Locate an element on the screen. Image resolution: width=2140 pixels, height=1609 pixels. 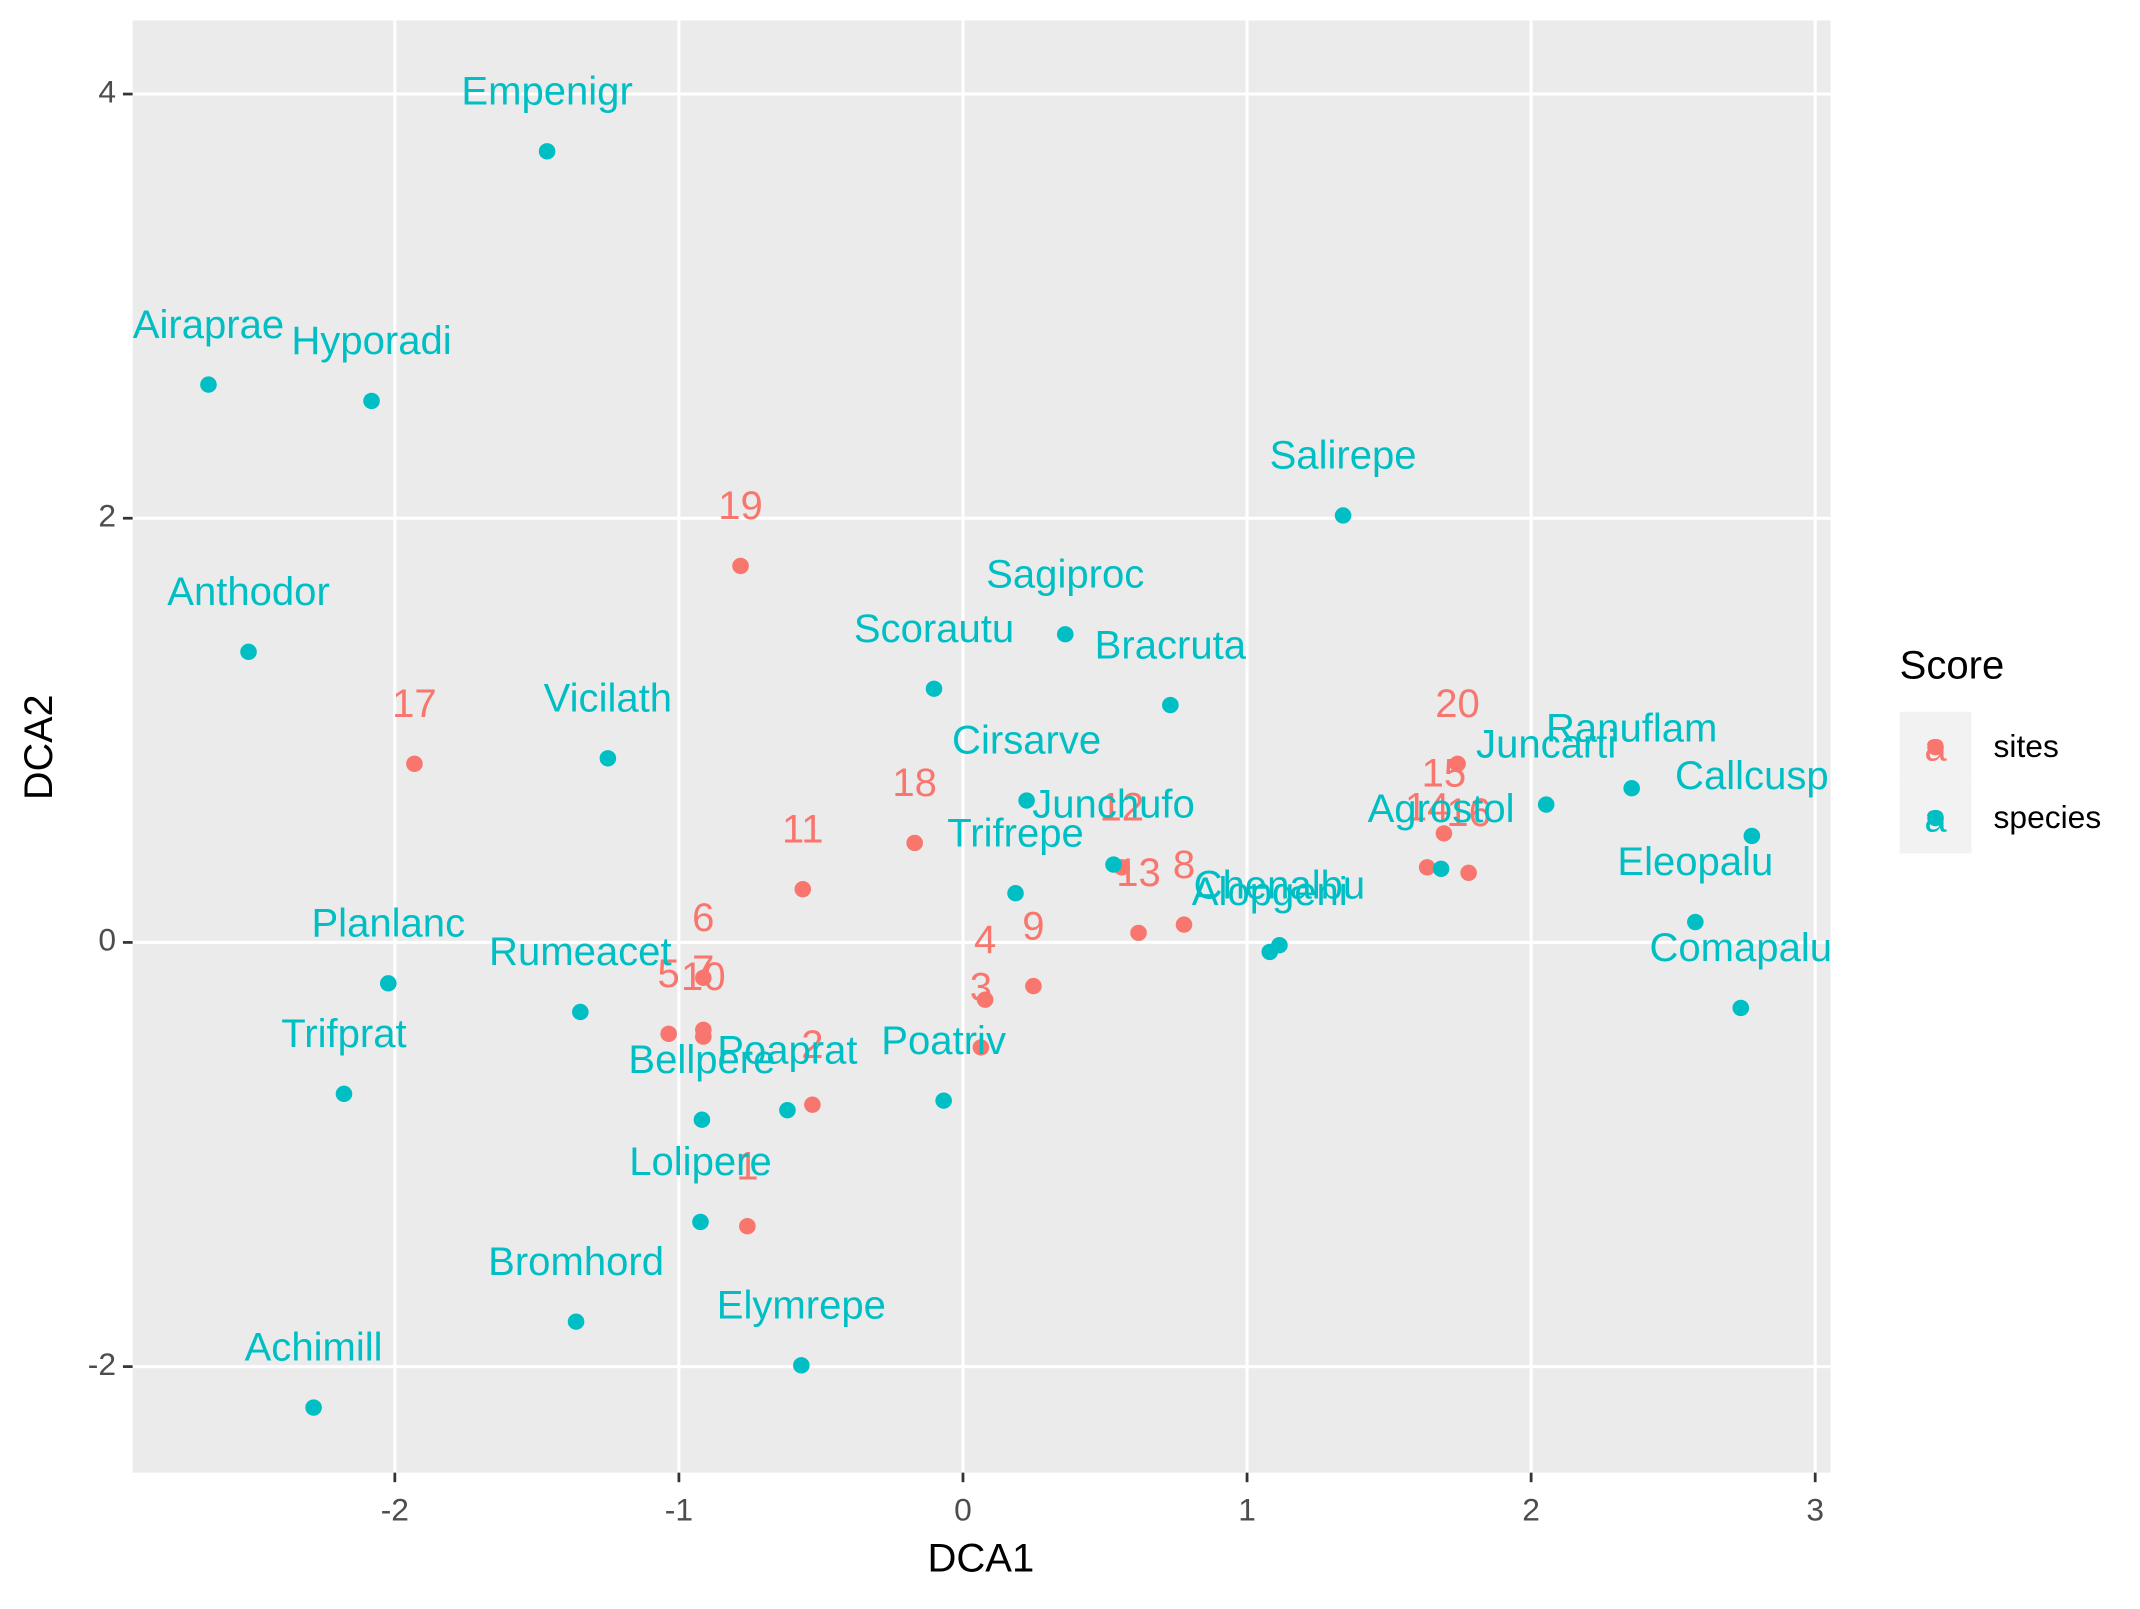
point-label: 11 is located at coordinates (803, 830).